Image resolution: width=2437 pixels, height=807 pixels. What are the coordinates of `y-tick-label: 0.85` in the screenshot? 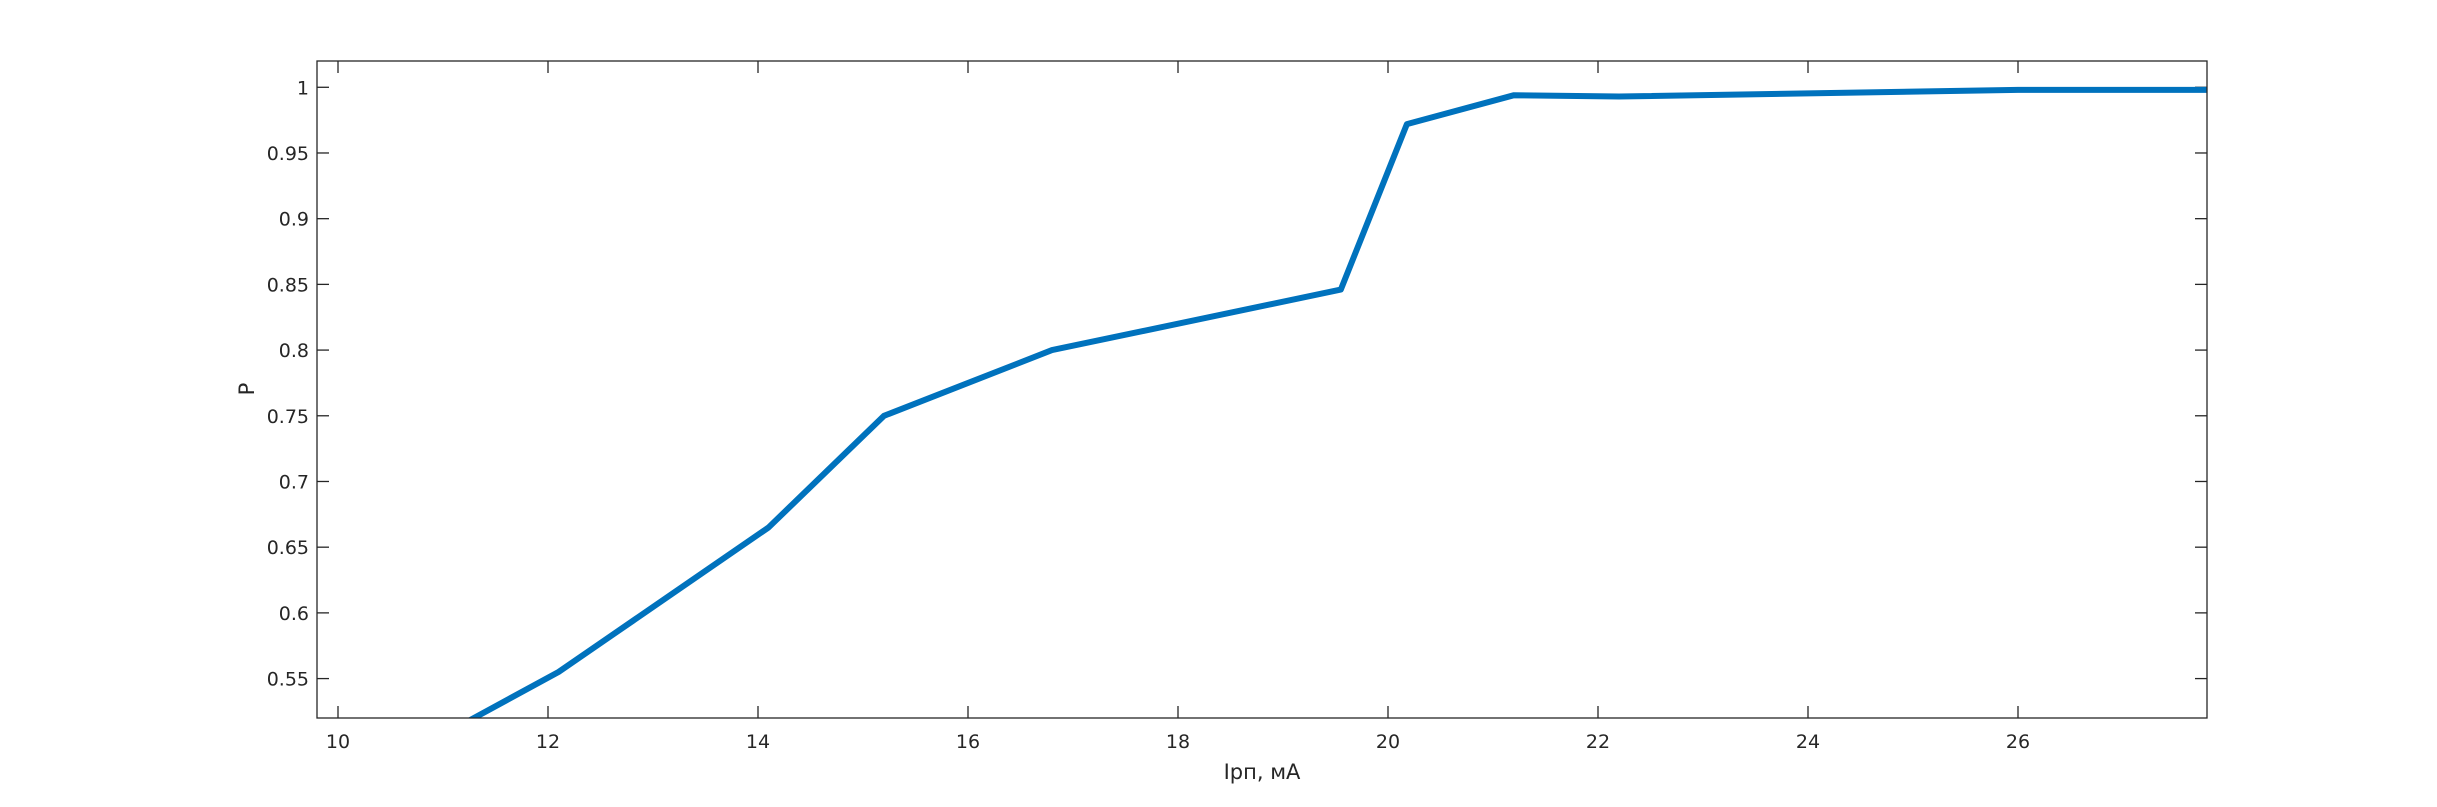 It's located at (288, 285).